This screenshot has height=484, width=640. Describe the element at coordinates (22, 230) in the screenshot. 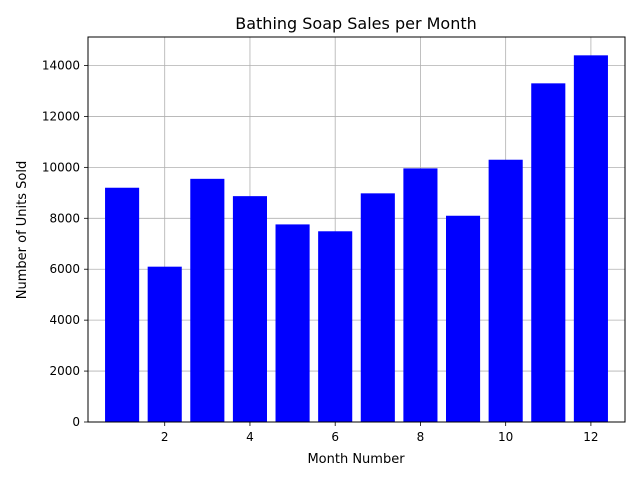

I see `y-axis-label: Number of Units Sold` at that location.